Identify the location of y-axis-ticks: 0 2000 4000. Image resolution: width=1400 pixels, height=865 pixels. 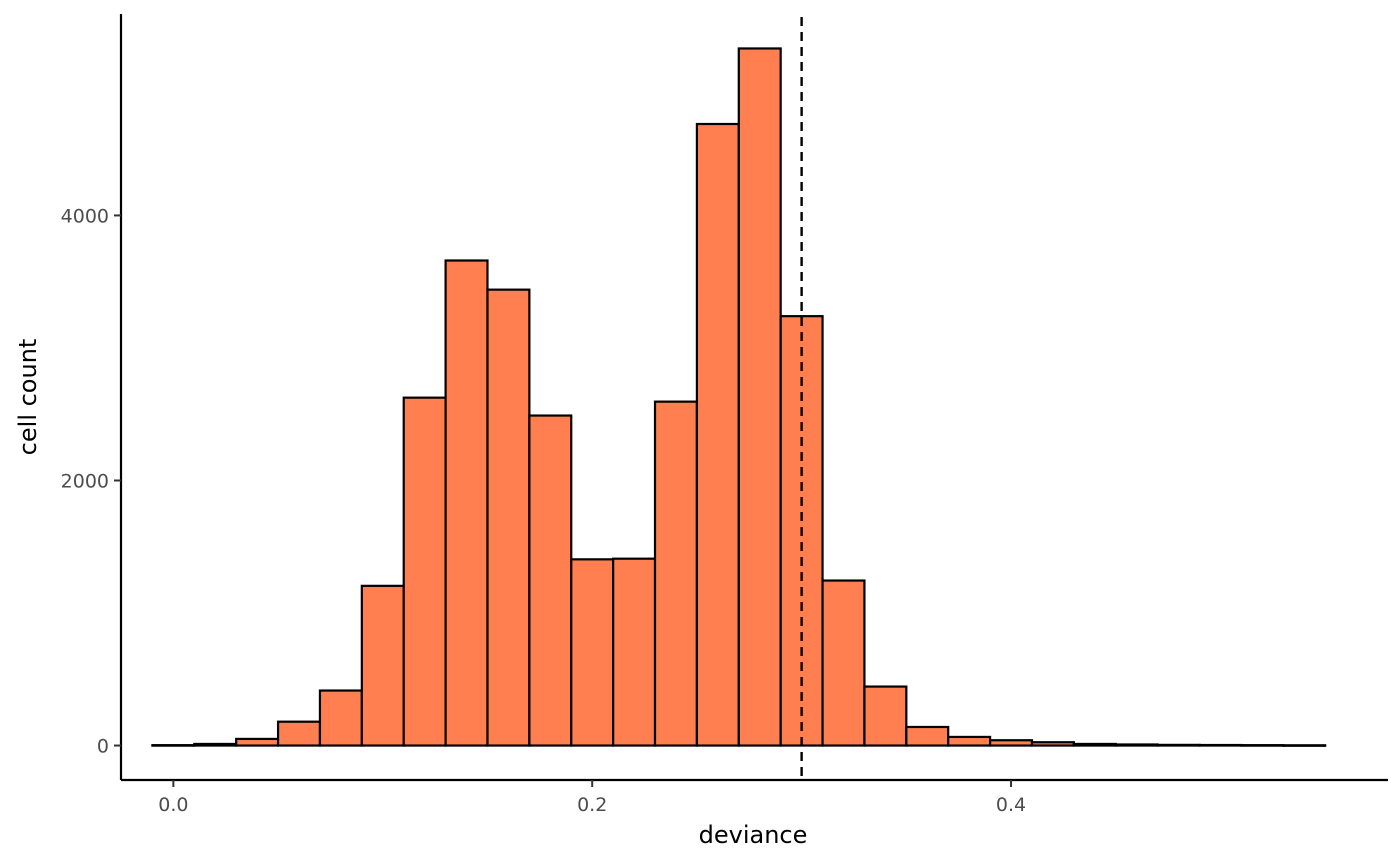
(91, 481).